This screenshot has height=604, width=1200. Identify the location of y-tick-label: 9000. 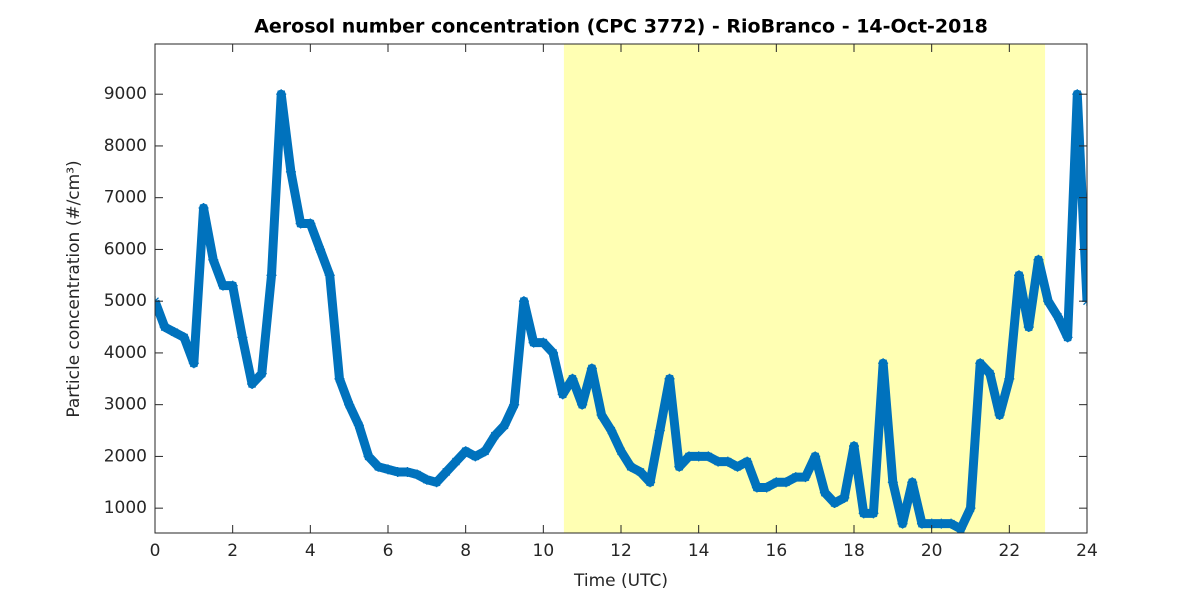
(125, 94).